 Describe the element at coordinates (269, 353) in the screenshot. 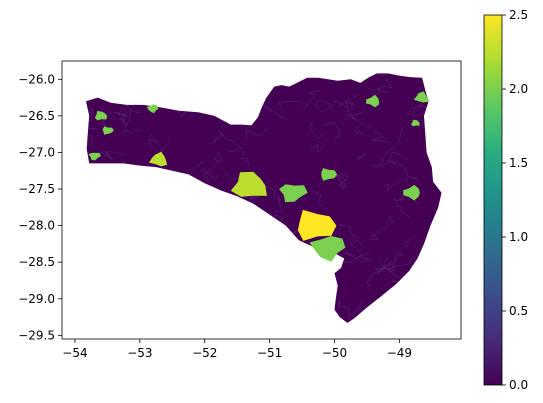

I see `x-tick-label: −51` at that location.